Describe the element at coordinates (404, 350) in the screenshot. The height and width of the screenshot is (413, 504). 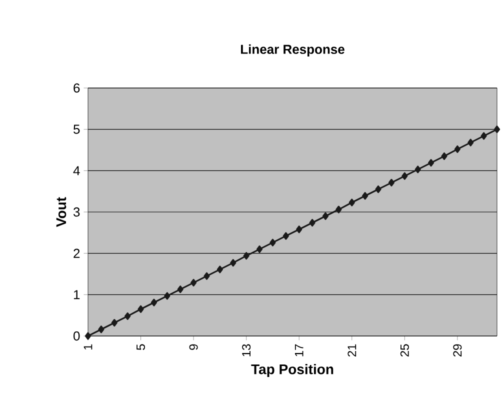
I see `x-tick-label: 25` at that location.